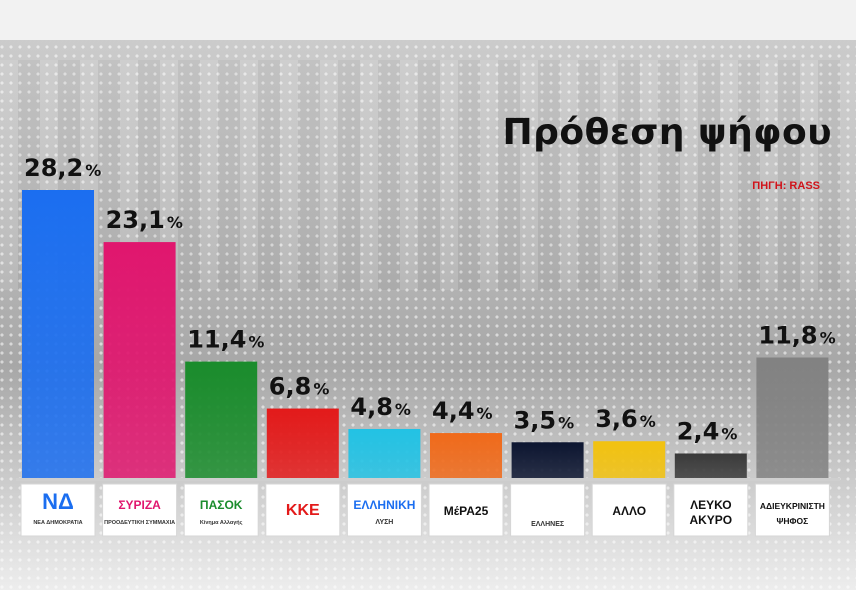 Image resolution: width=856 pixels, height=590 pixels. I want to click on nd-logo: ΝΔ ΝΕΑ ΔΗΜΟΚΡΑΤΙΑ, so click(58, 510).